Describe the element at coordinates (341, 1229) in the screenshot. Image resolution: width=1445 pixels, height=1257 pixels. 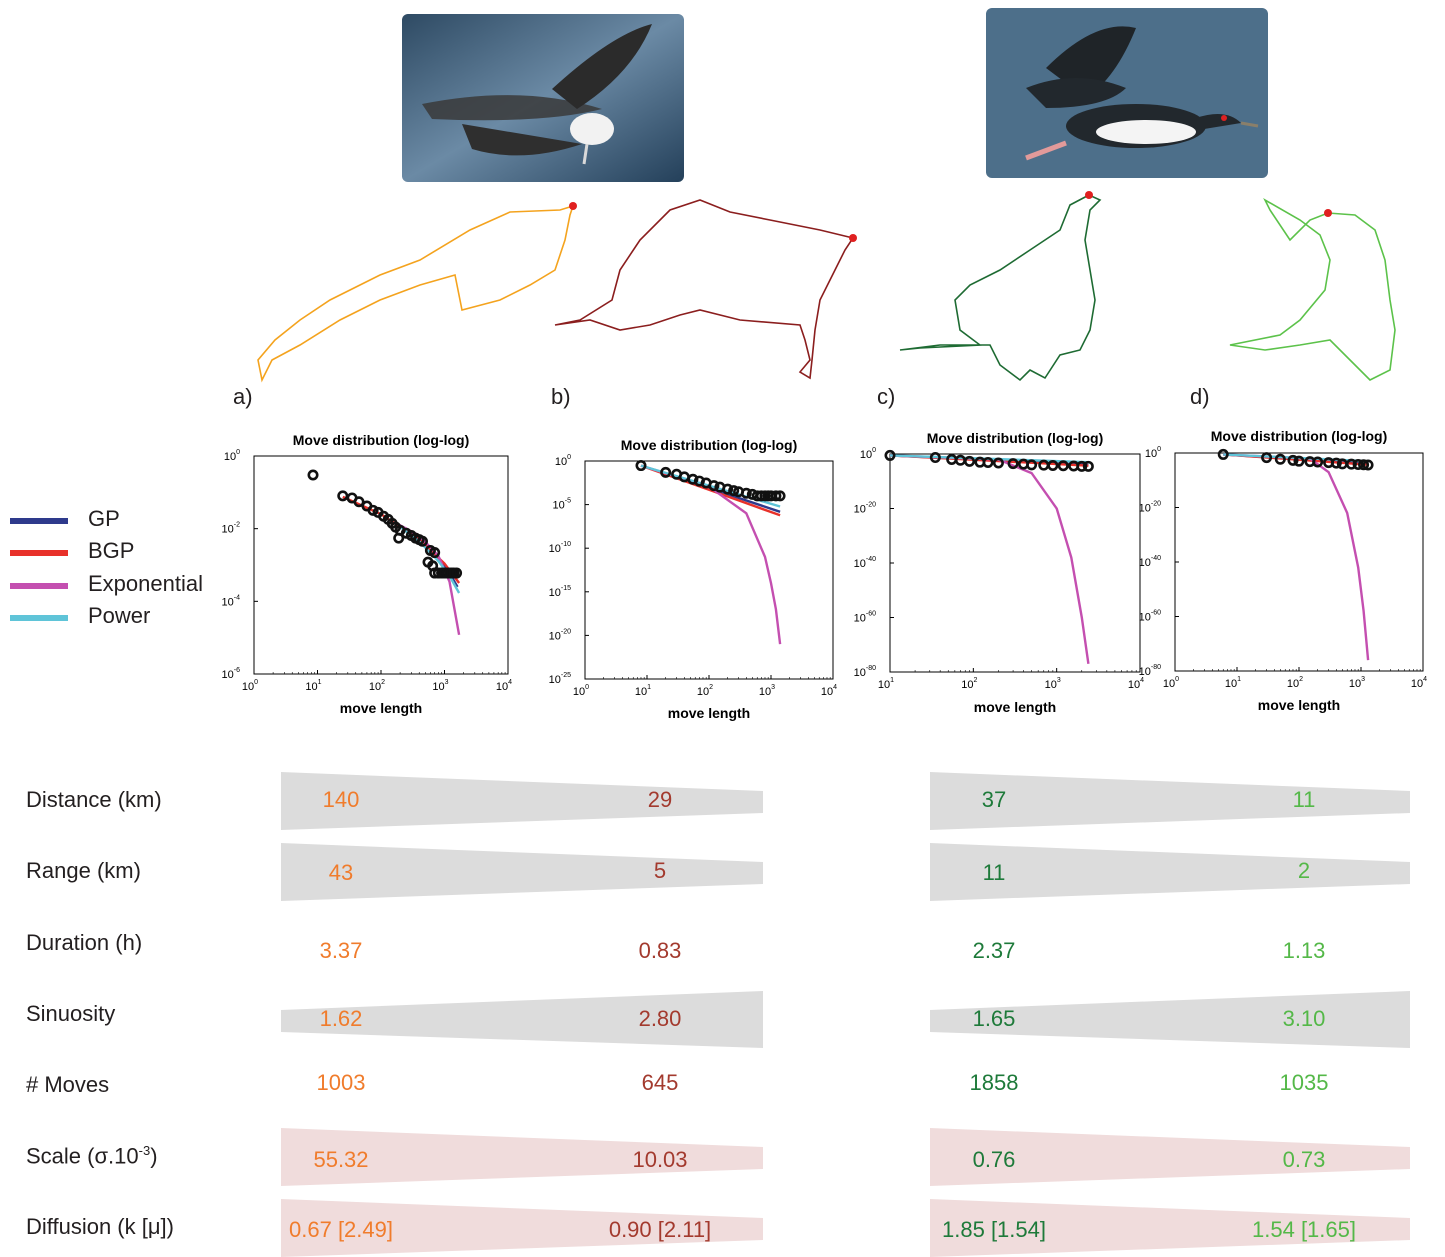
I see `stat-value: 0.67 [2.49]` at that location.